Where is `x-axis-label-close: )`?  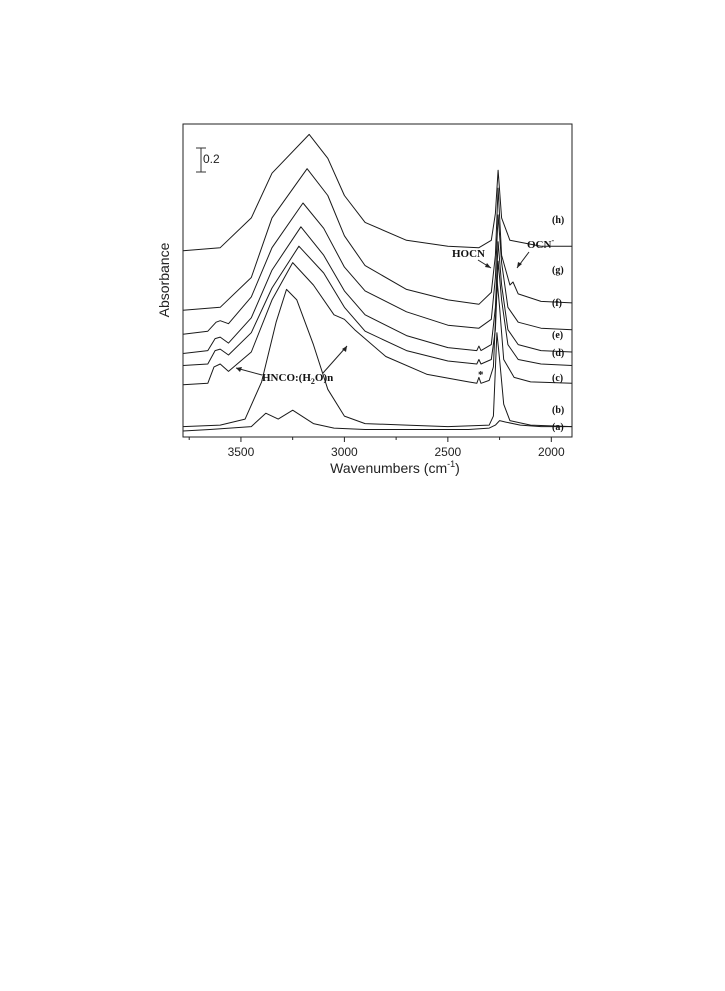
x-axis-label-close: ) is located at coordinates (457, 468).